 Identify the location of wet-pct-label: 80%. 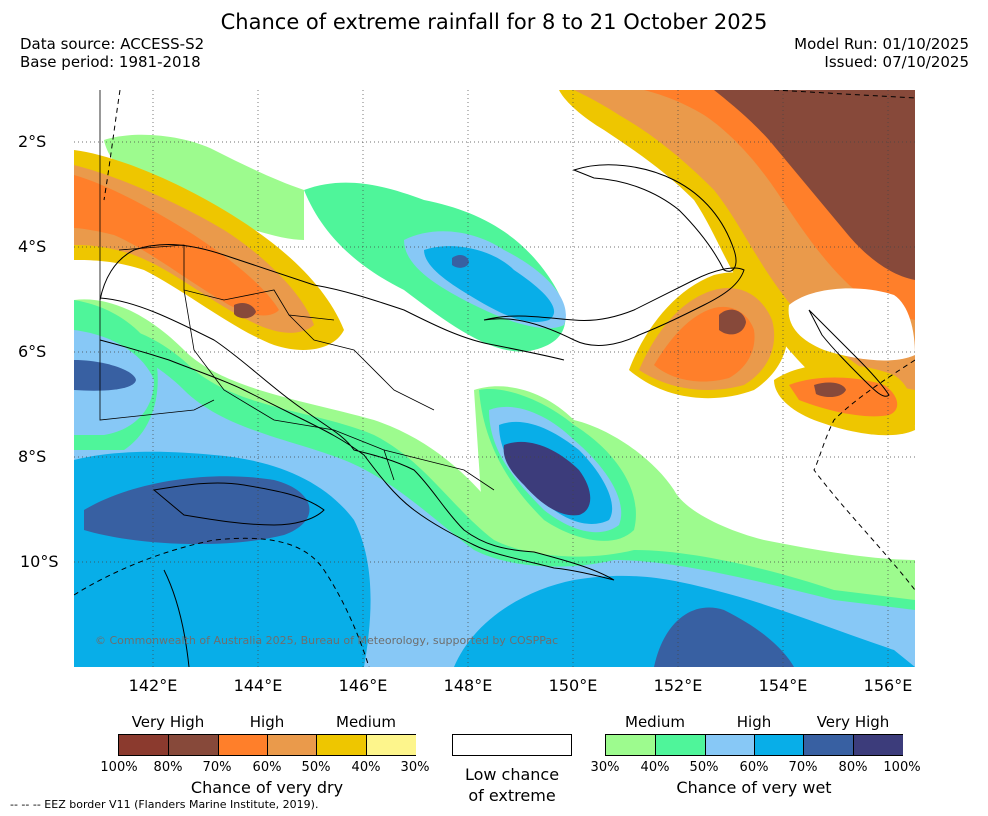
(853, 767).